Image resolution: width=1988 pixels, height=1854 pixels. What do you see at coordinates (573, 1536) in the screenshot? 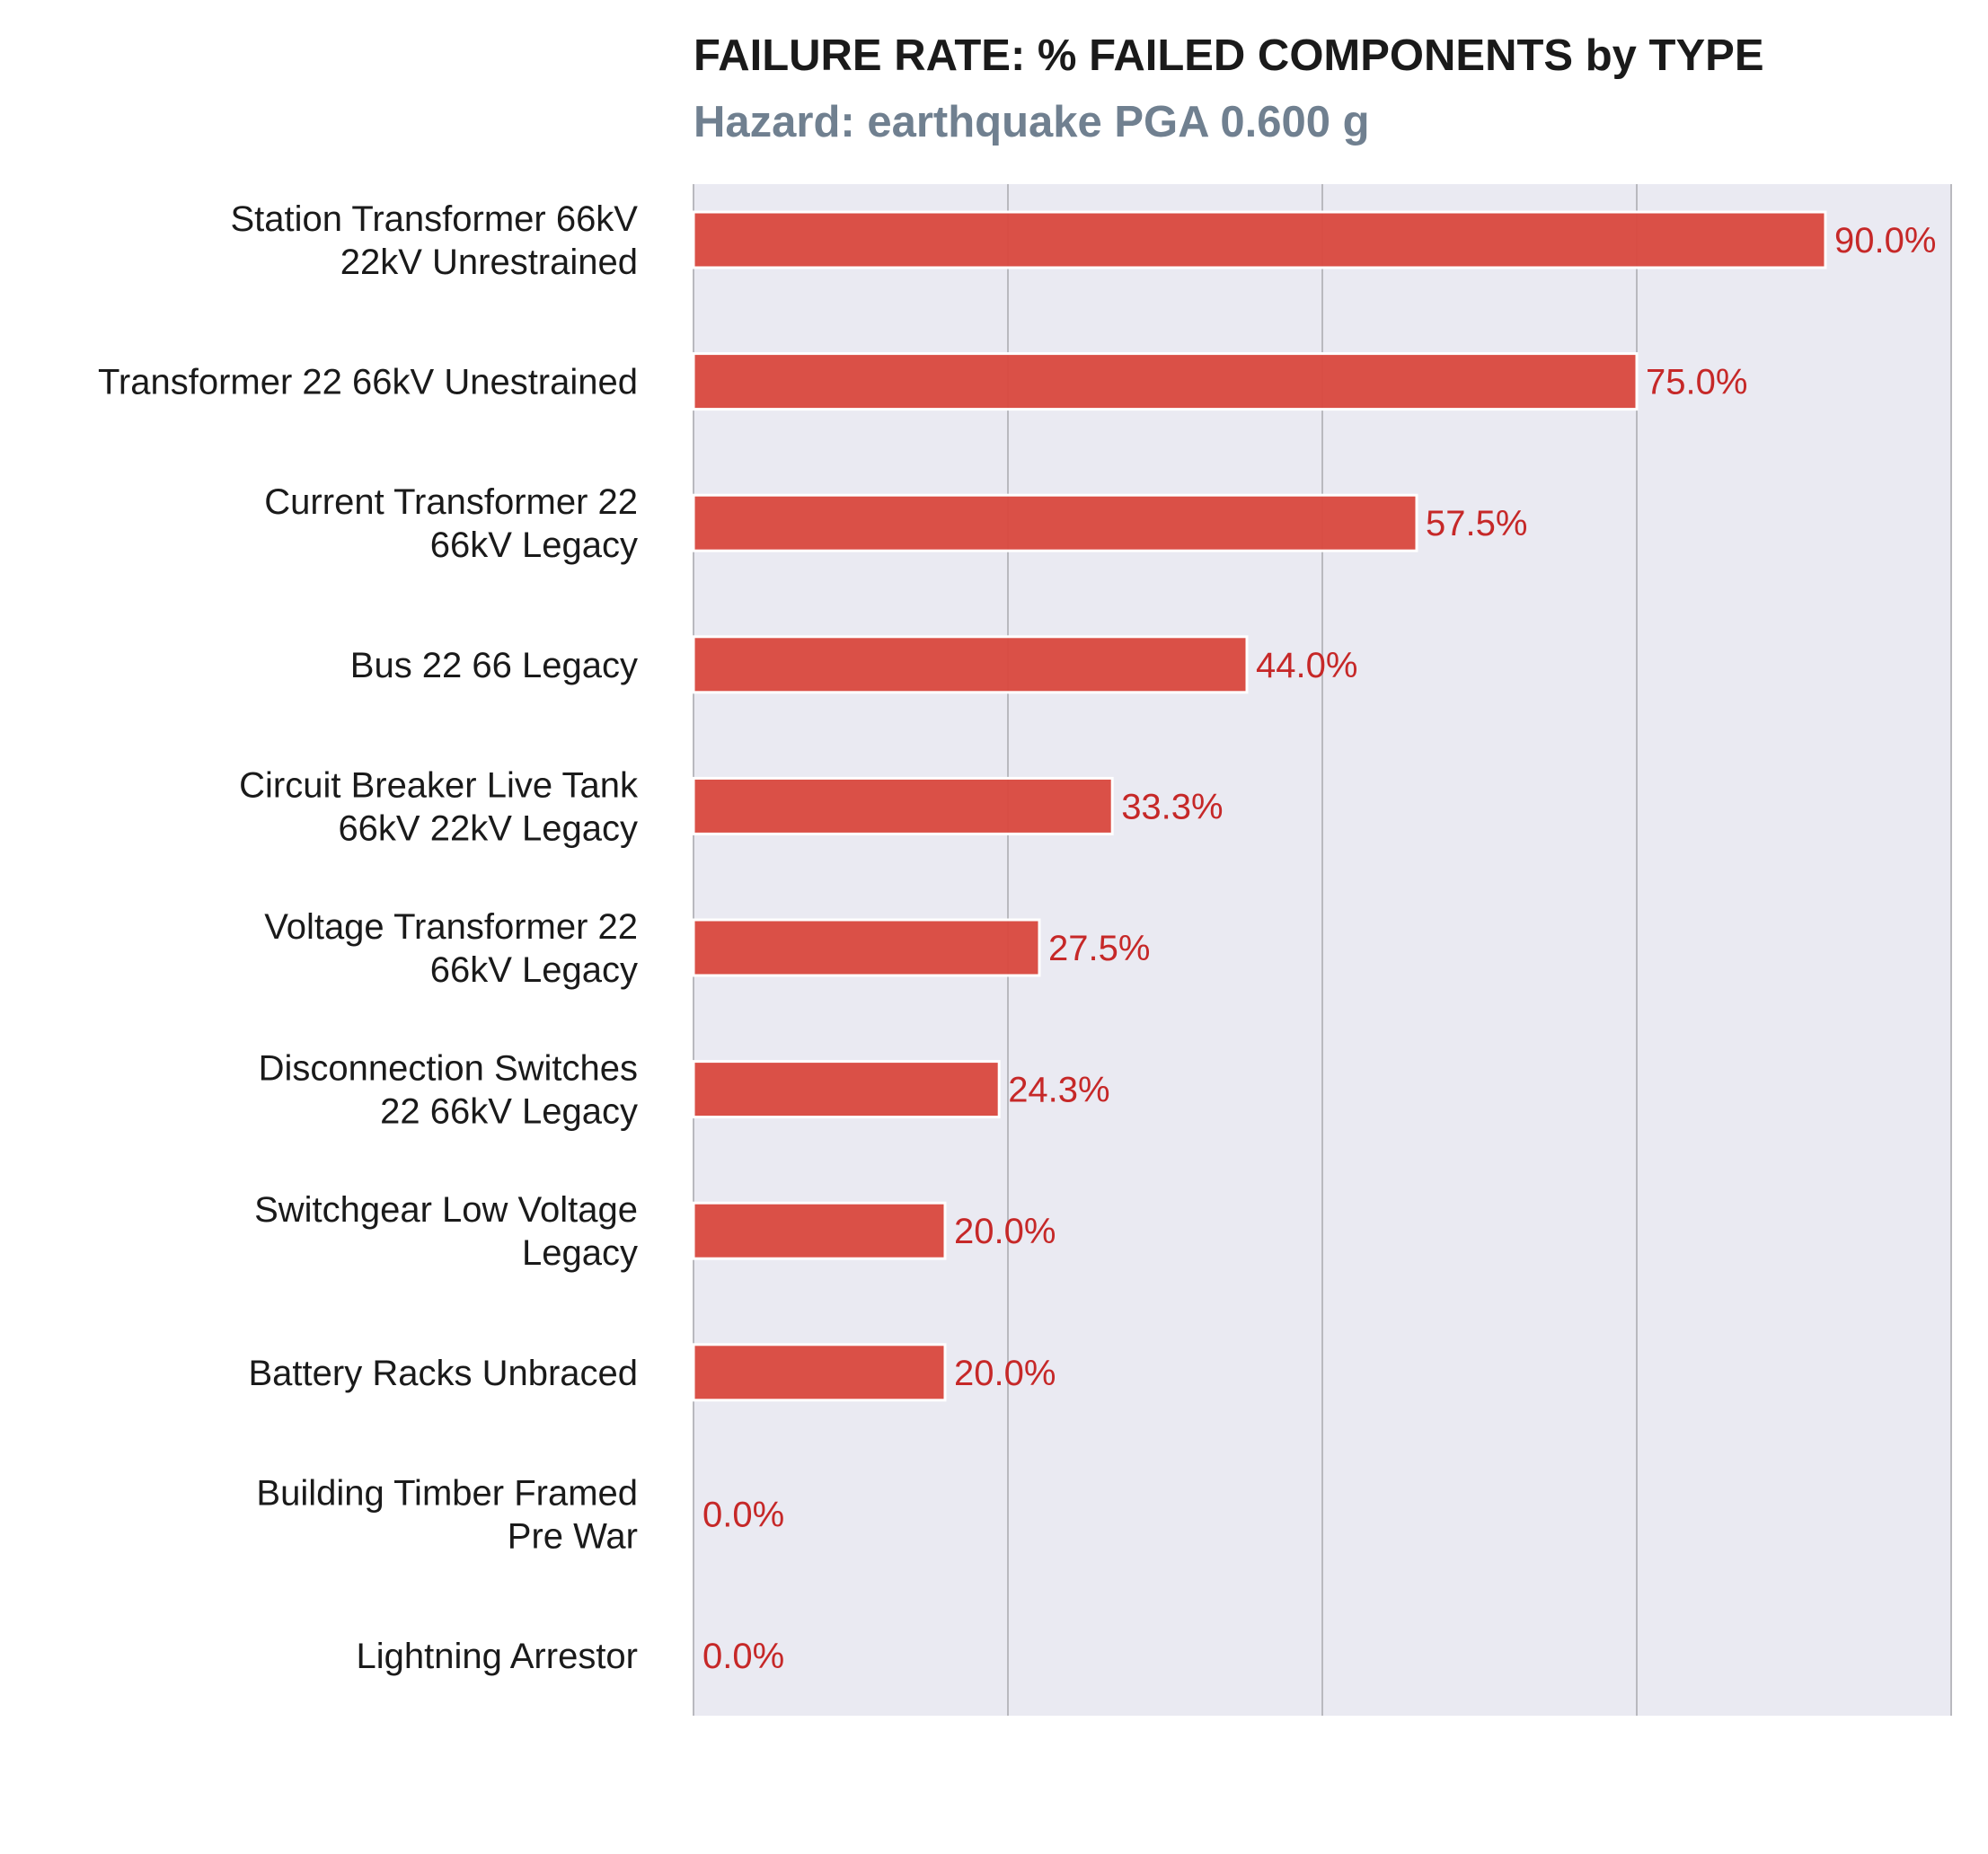
I see `category-label-9-line-1: Pre War` at bounding box center [573, 1536].